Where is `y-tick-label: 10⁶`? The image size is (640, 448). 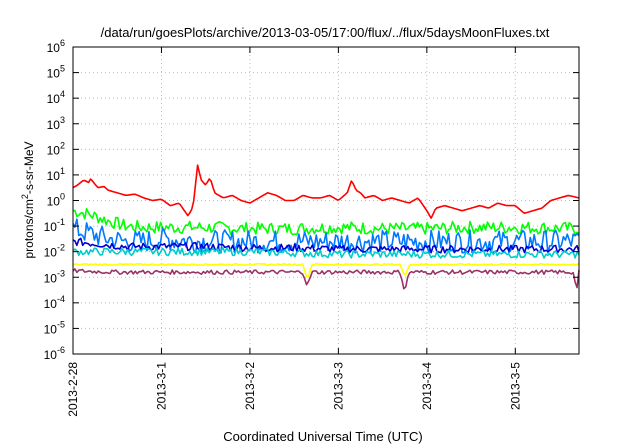
y-tick-label: 10⁶ is located at coordinates (56, 46).